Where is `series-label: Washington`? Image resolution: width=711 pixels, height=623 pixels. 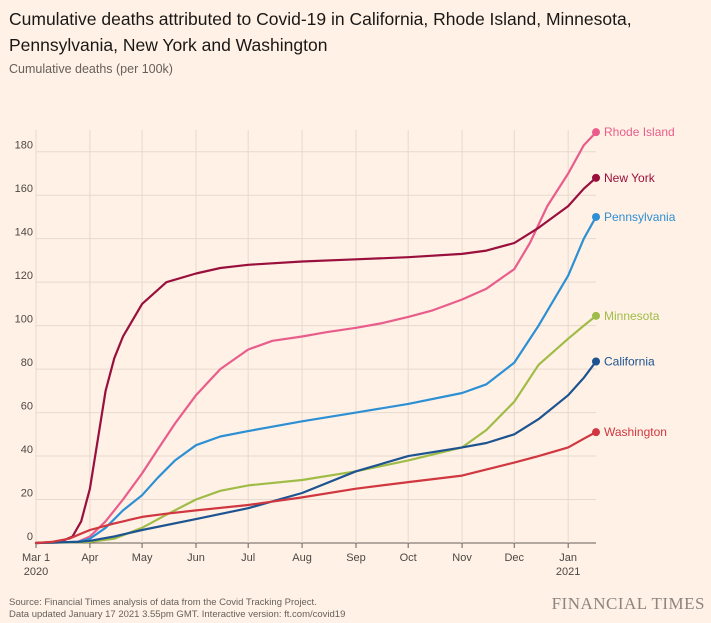
series-label: Washington is located at coordinates (635, 432).